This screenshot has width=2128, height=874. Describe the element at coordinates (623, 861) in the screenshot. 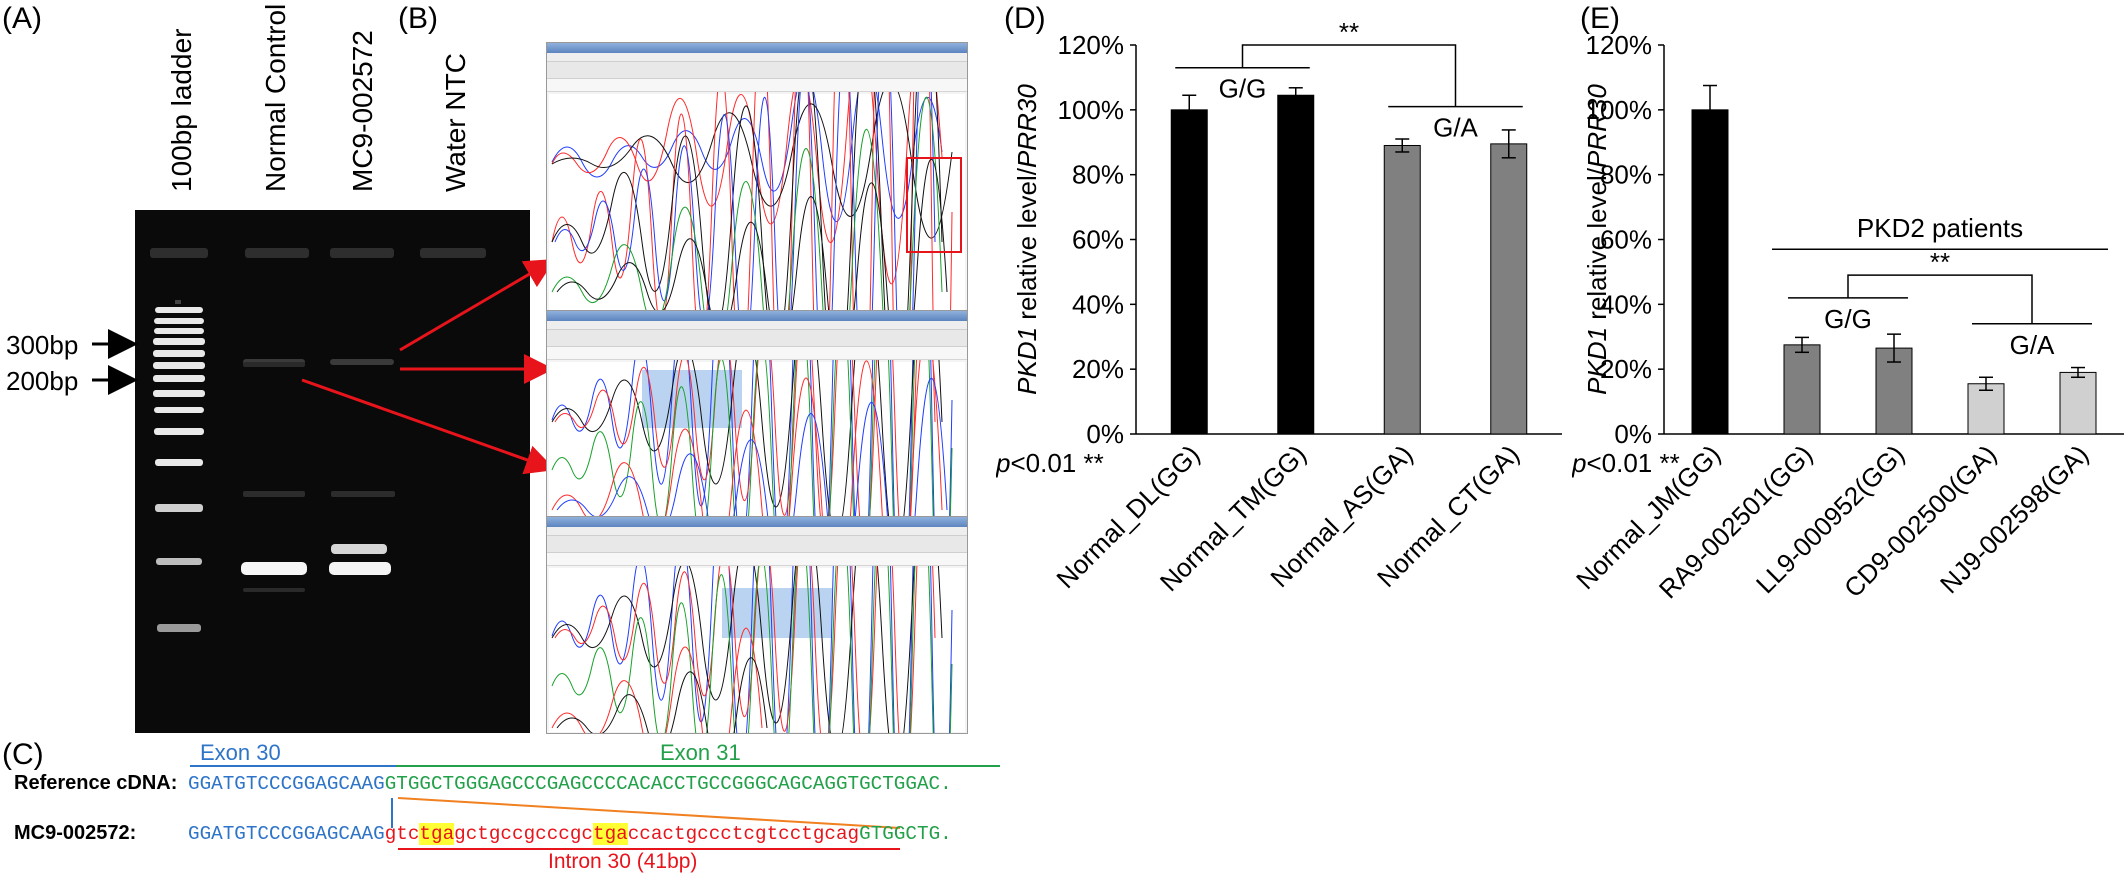

I see `intron-label: Intron 30 (41bp)` at that location.